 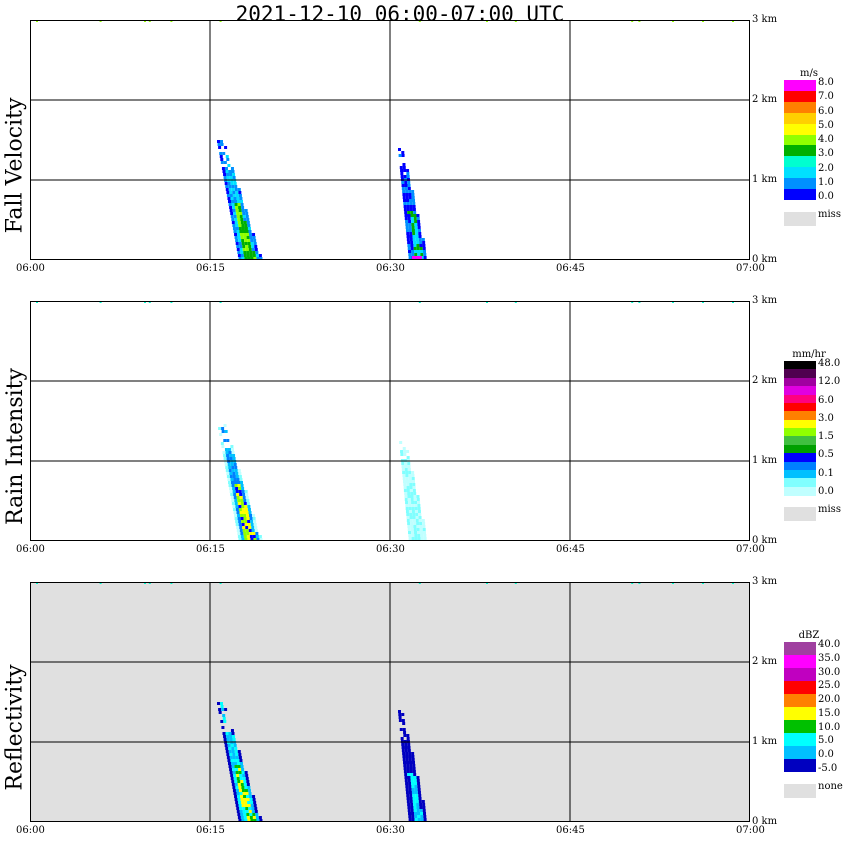 I want to click on panel-title: Fall Velocity, so click(x=15, y=165).